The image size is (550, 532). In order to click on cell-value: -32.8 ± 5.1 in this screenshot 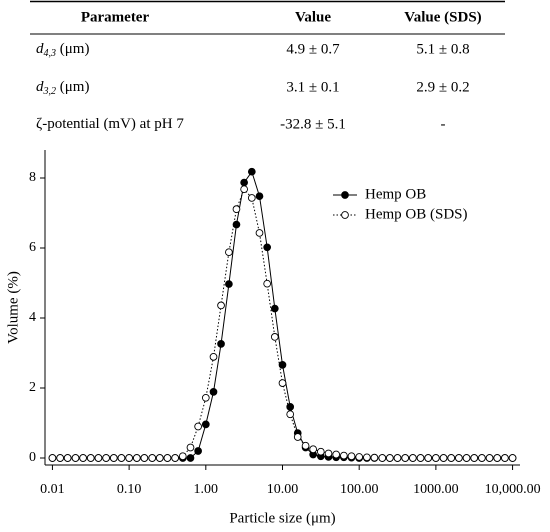, I will do `click(313, 124)`.